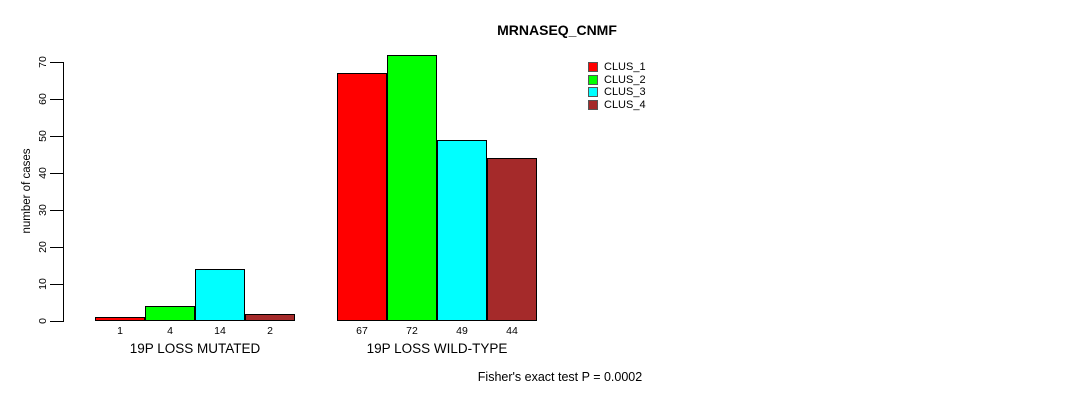  I want to click on bar-clus_2-group1, so click(170, 313).